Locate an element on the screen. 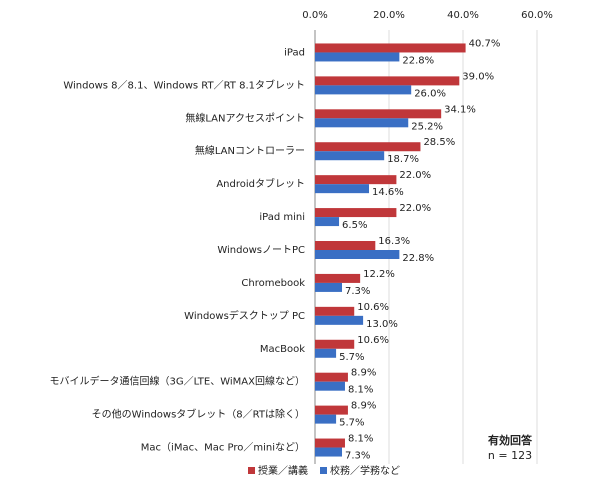 The image size is (590, 490). value-label: 6.5% is located at coordinates (354, 225).